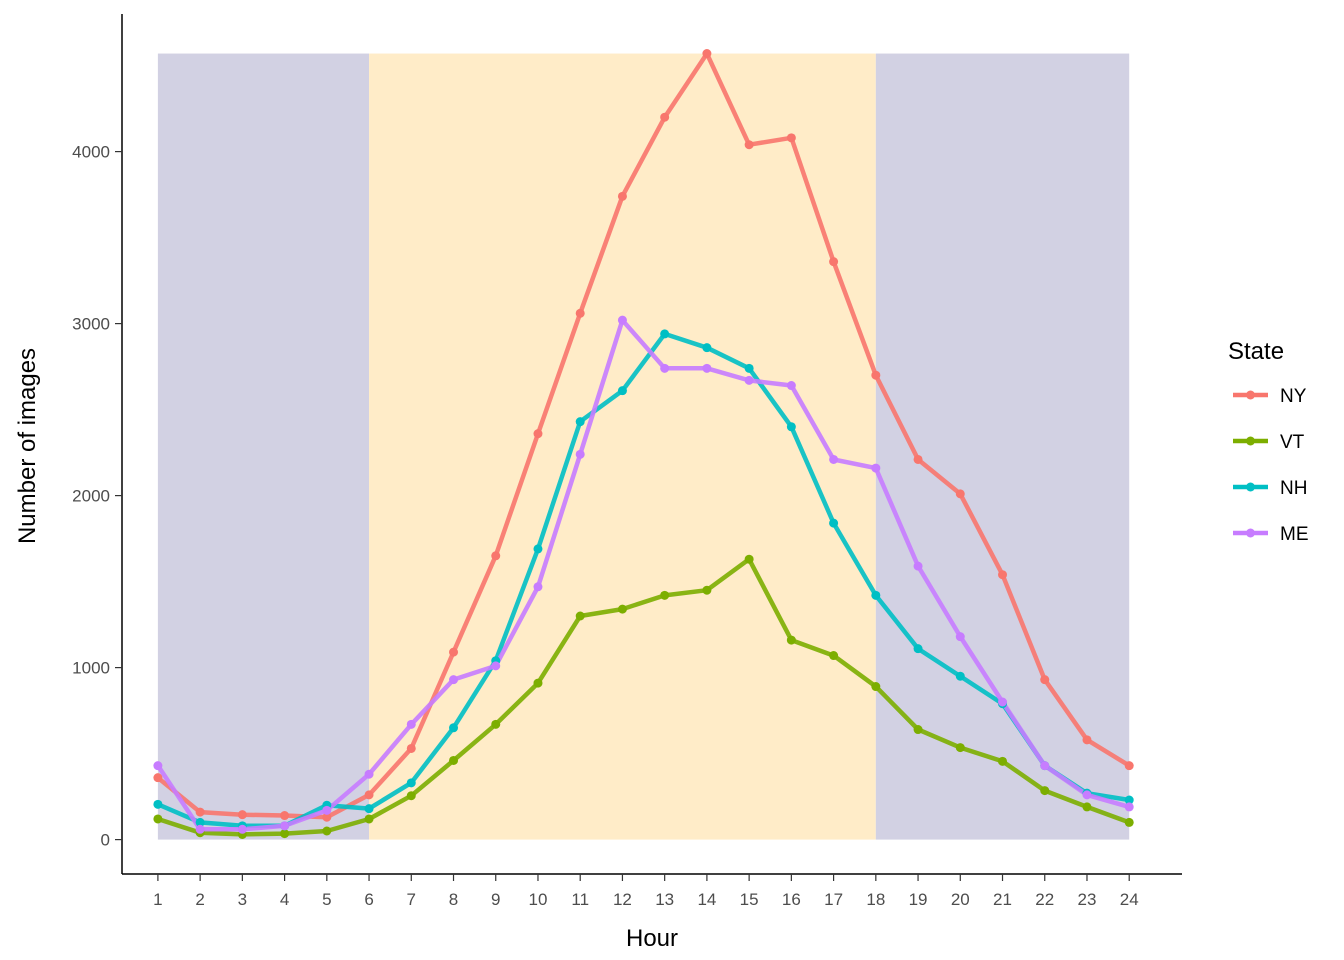  Describe the element at coordinates (1250, 487) in the screenshot. I see `legend-marker-nh` at that location.